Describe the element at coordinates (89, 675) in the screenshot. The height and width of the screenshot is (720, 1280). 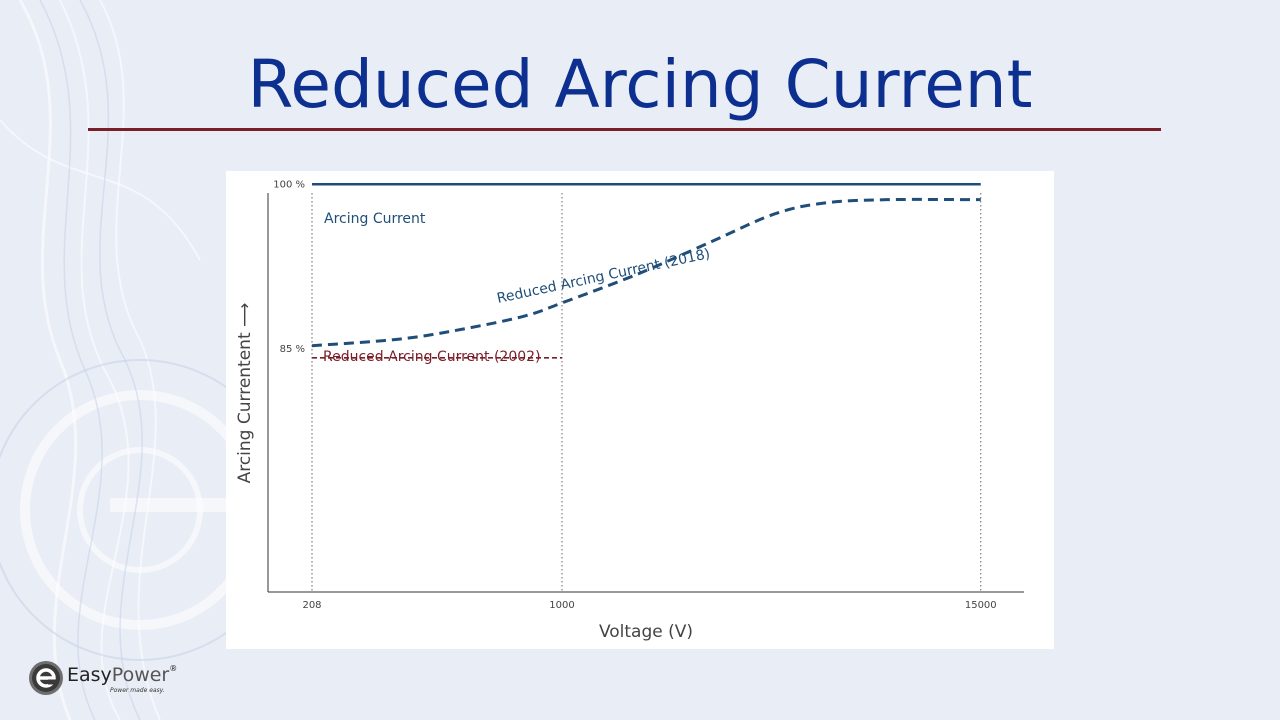
I see `logo-name-prefix: Easy` at that location.